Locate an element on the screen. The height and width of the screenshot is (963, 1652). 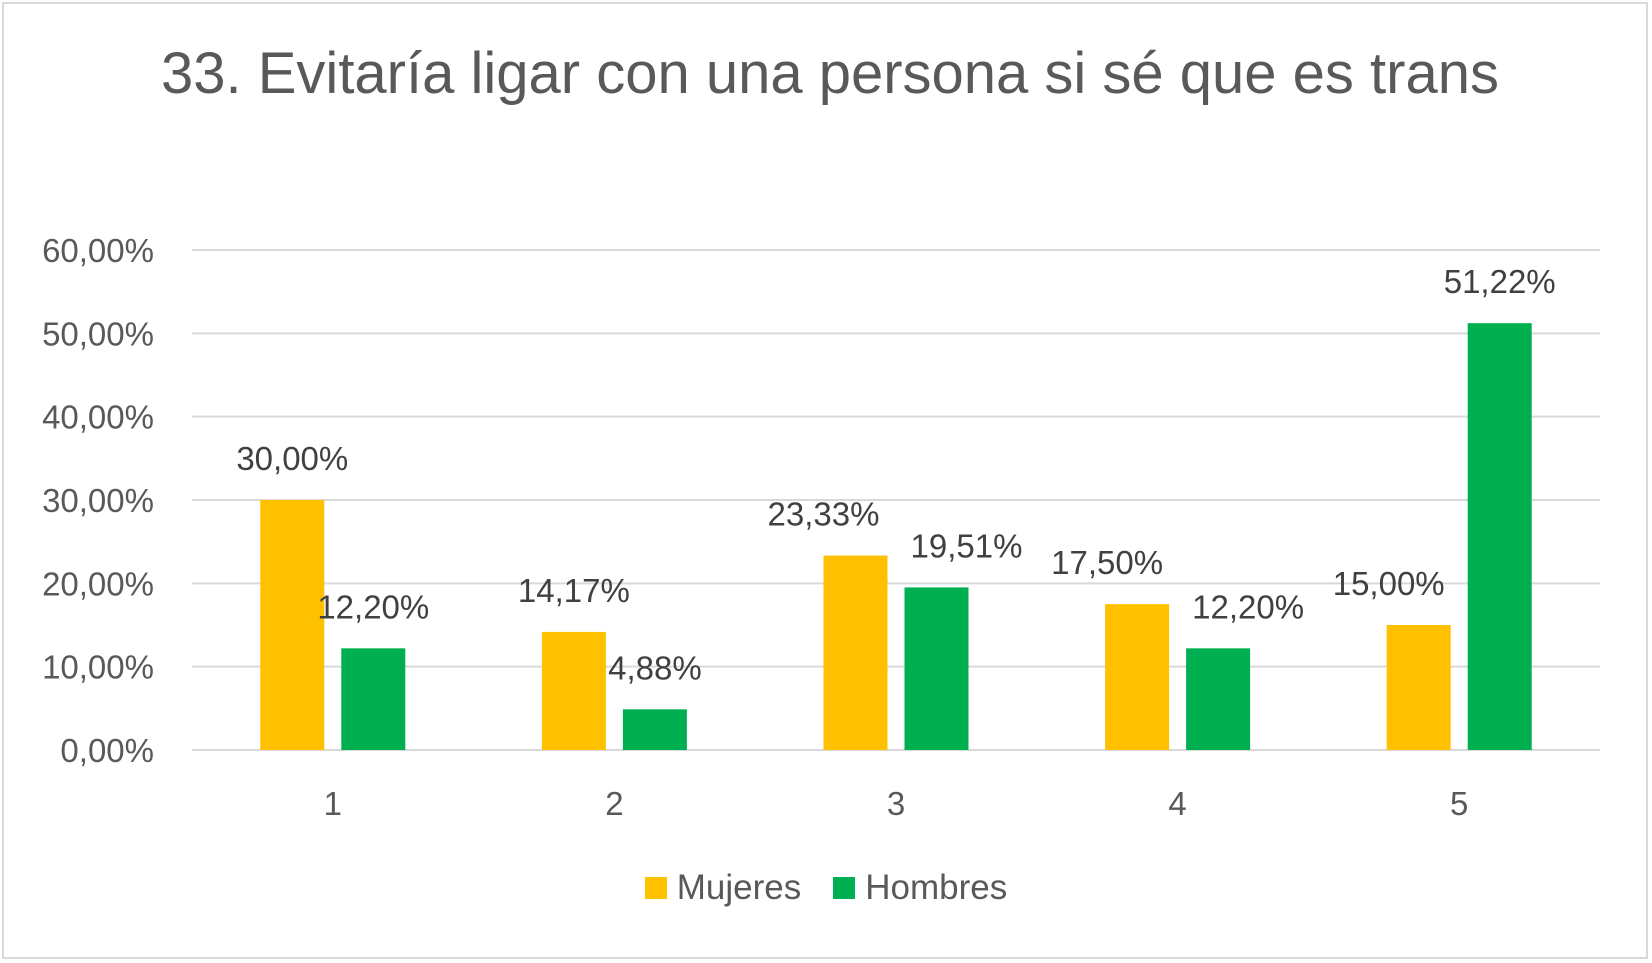
x-tick-label: 4 is located at coordinates (1177, 803).